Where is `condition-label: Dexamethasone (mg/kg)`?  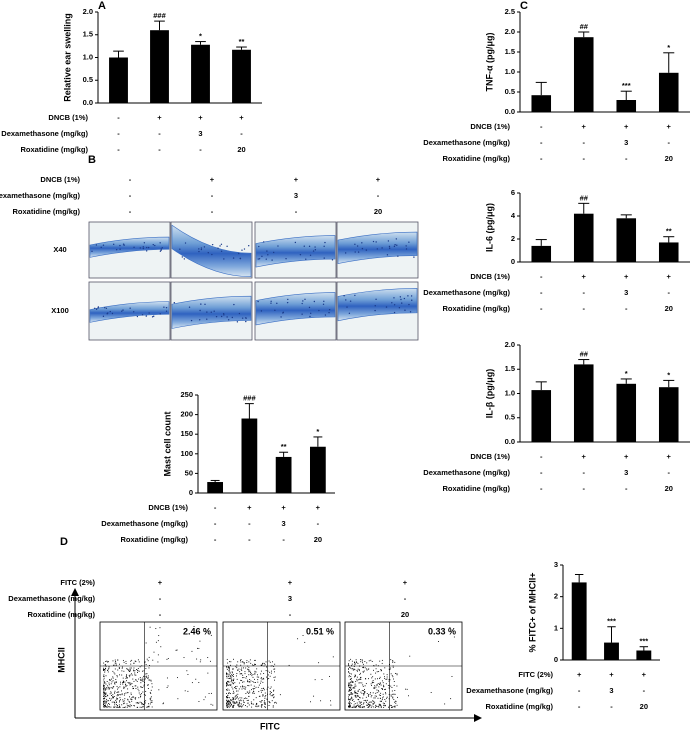 condition-label: Dexamethasone (mg/kg) is located at coordinates (466, 142).